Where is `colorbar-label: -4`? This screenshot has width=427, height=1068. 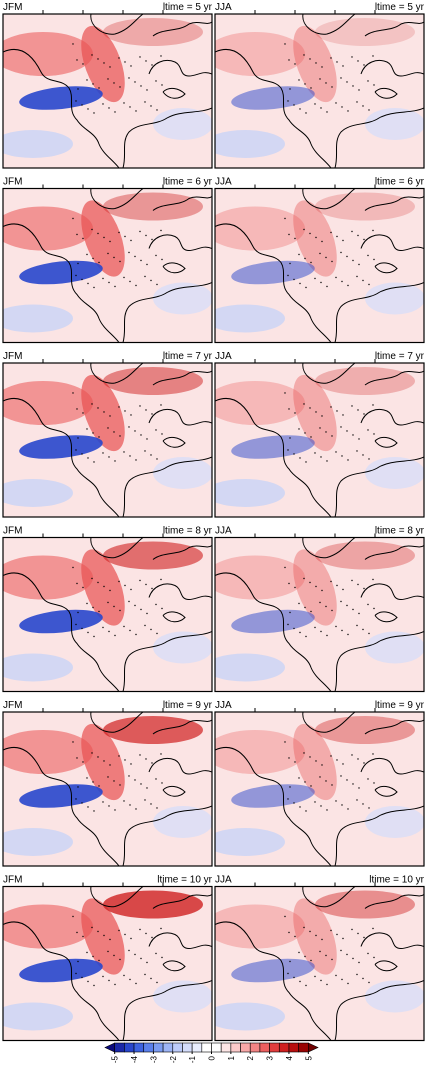
colorbar-label: -4 is located at coordinates (134, 1059).